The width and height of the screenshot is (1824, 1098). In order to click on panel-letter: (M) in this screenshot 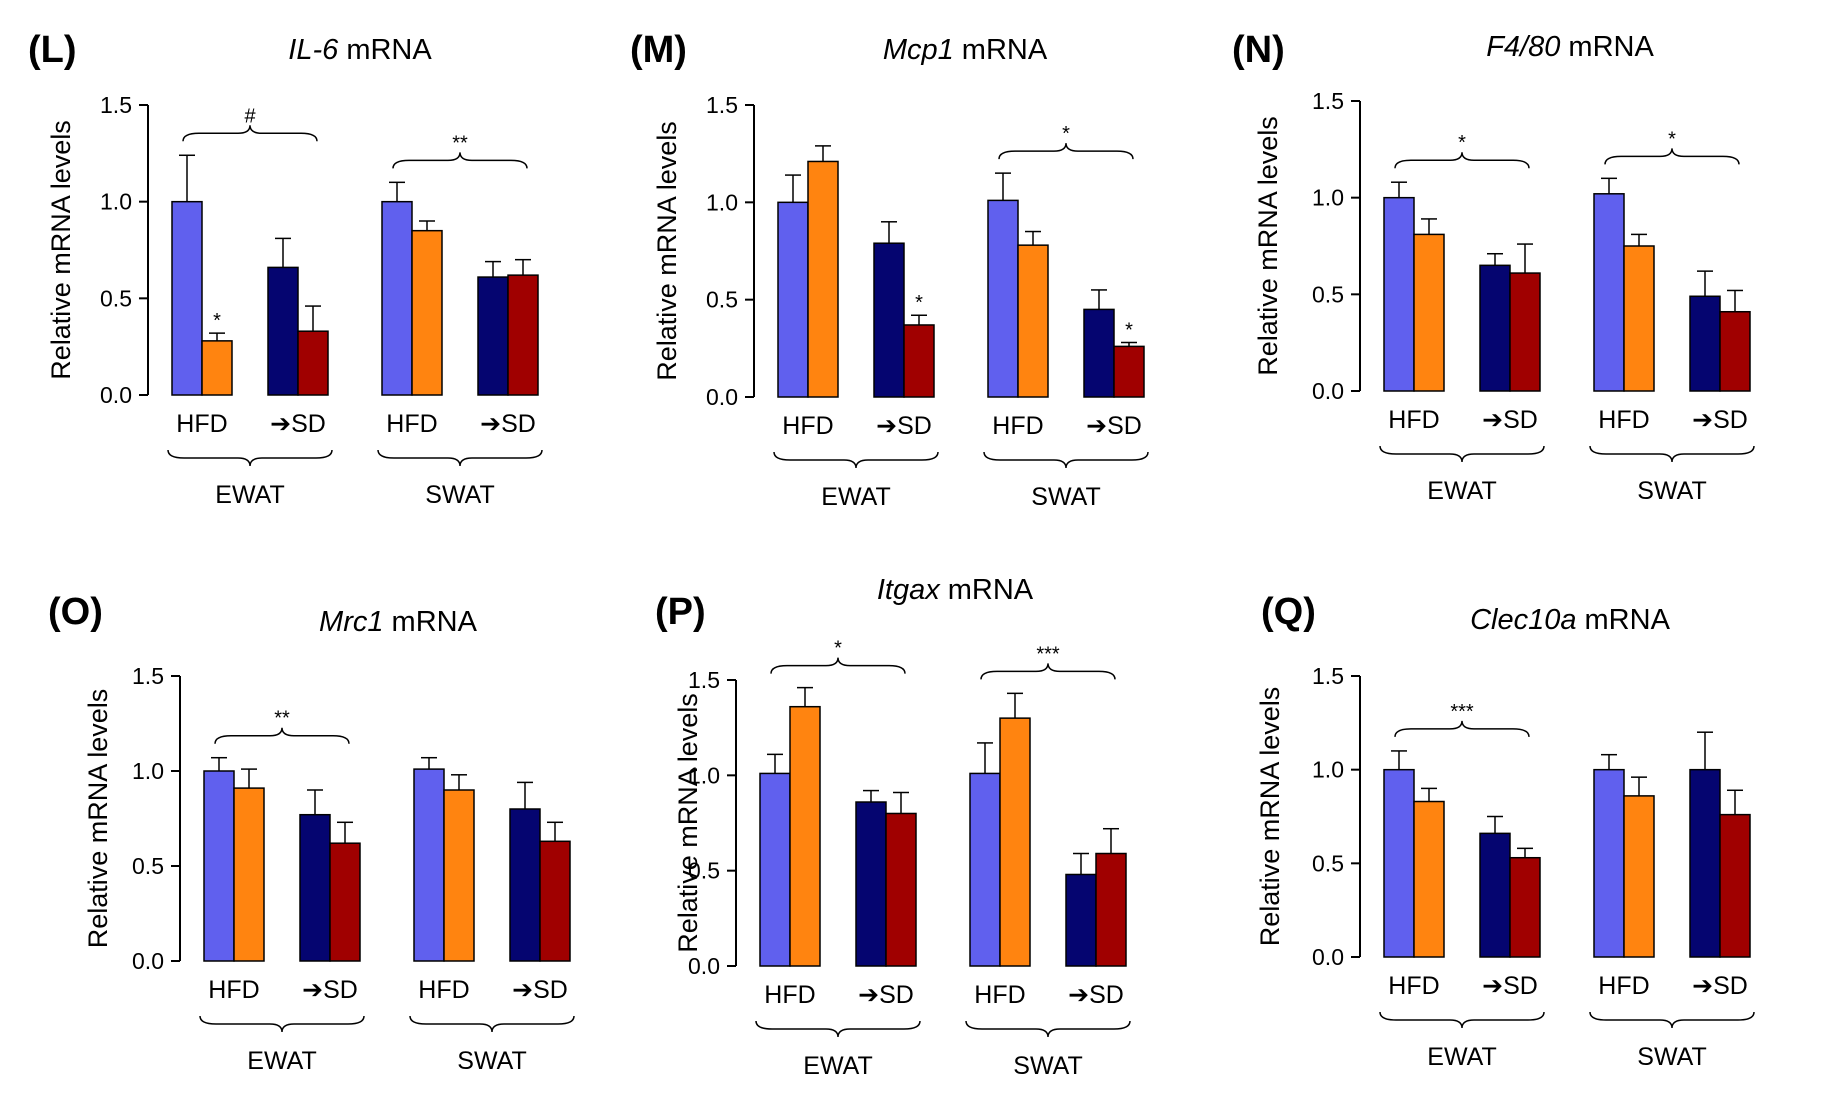, I will do `click(658, 50)`.